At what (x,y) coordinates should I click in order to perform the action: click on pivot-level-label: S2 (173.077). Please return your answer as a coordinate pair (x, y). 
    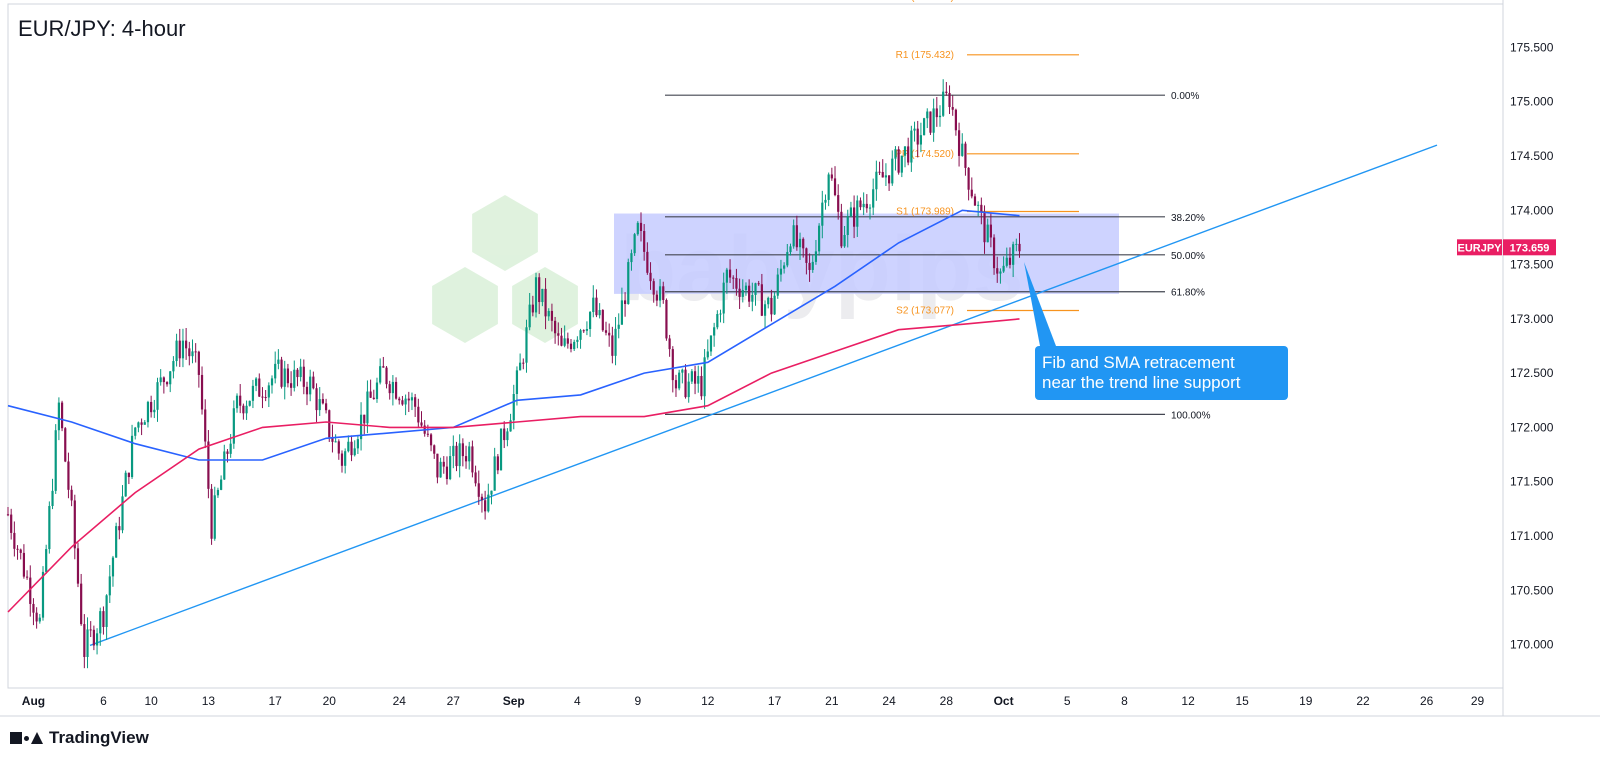
    Looking at the image, I should click on (925, 310).